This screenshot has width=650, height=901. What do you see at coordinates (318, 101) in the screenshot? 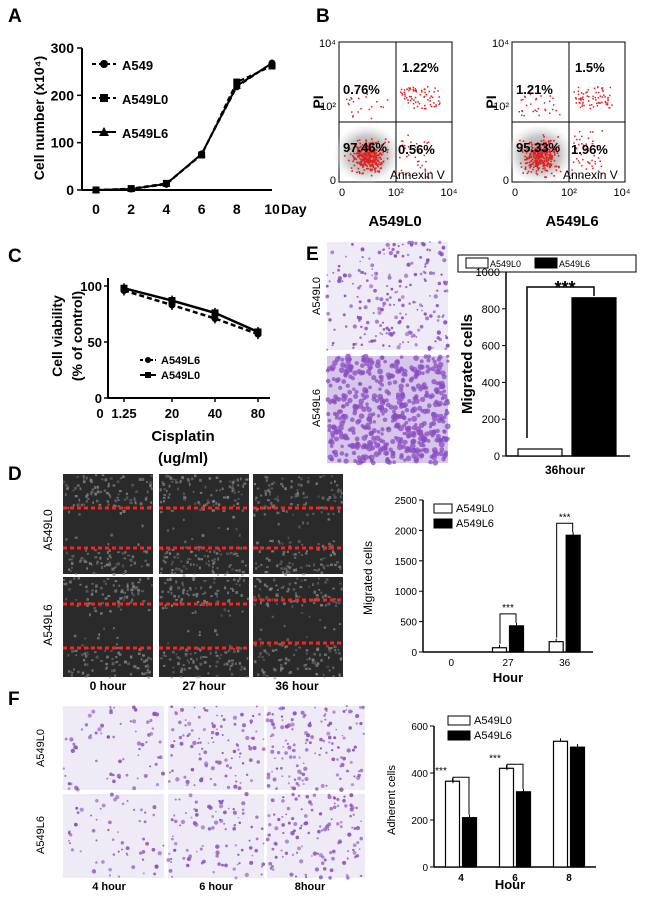
I see `b-y-axis-label: PI` at bounding box center [318, 101].